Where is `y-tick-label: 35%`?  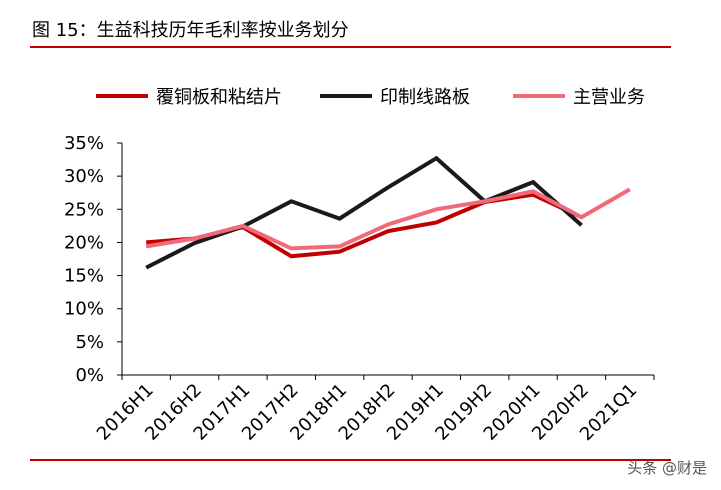 y-tick-label: 35% is located at coordinates (84, 143).